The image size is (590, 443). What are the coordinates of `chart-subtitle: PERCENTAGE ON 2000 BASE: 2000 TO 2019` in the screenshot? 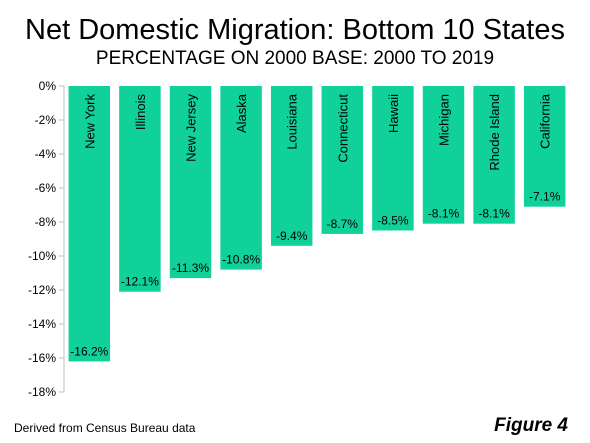 It's located at (295, 58).